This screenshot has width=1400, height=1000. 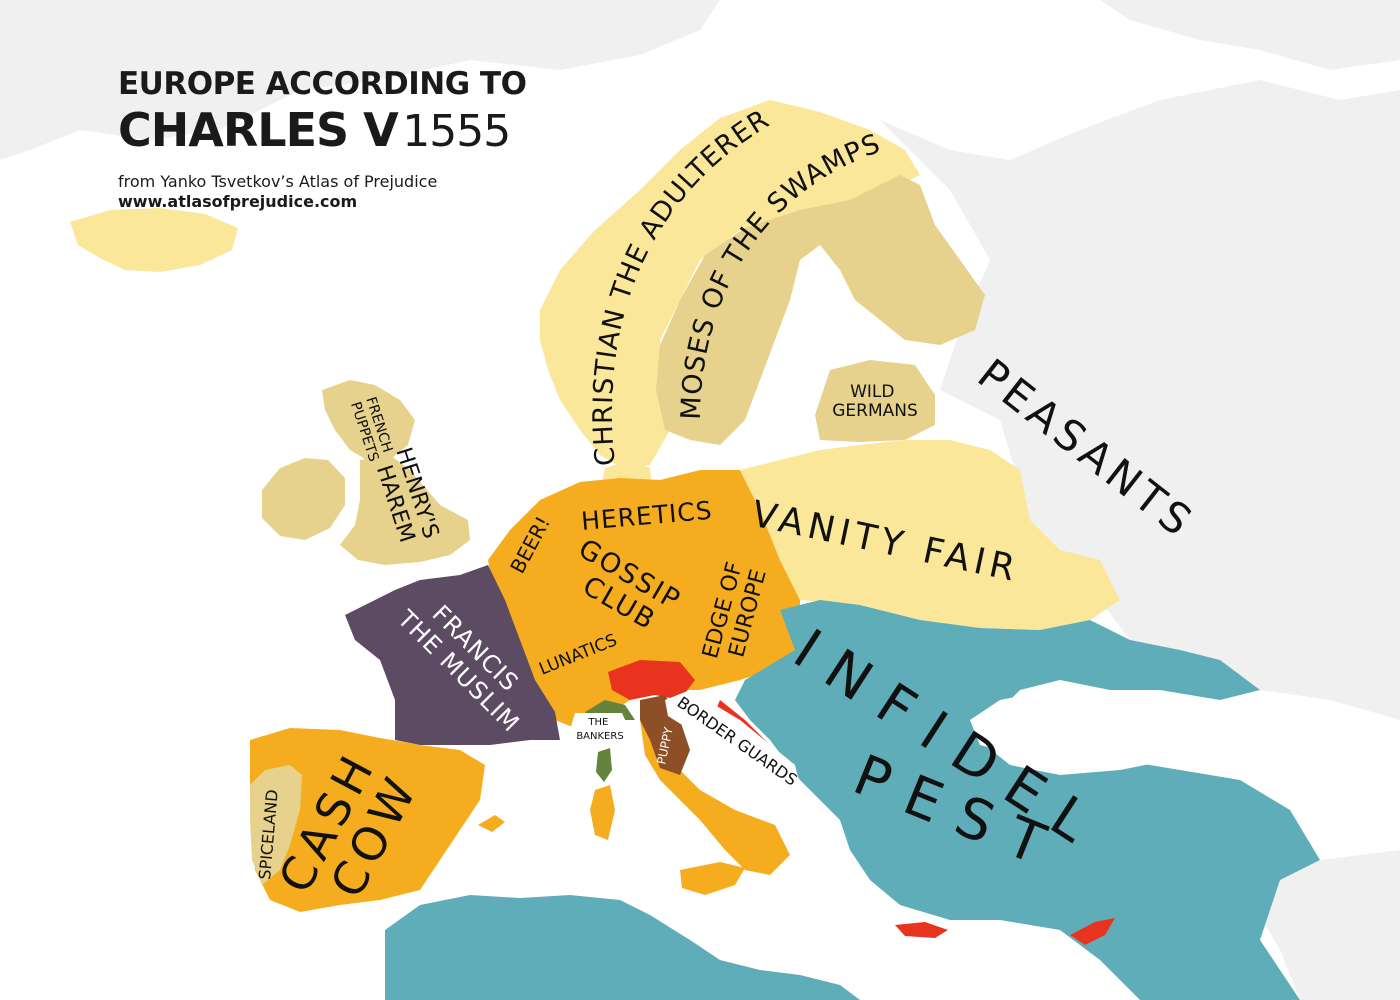 I want to click on region-balearics, so click(x=491, y=823).